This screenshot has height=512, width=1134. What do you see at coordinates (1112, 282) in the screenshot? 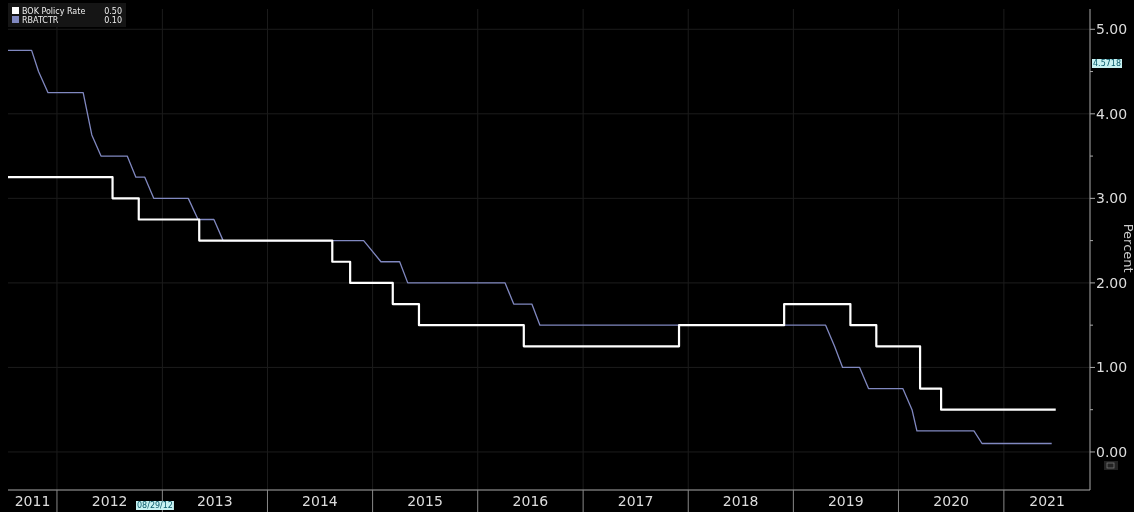
I see `y-tick-label: 2.00` at bounding box center [1112, 282].